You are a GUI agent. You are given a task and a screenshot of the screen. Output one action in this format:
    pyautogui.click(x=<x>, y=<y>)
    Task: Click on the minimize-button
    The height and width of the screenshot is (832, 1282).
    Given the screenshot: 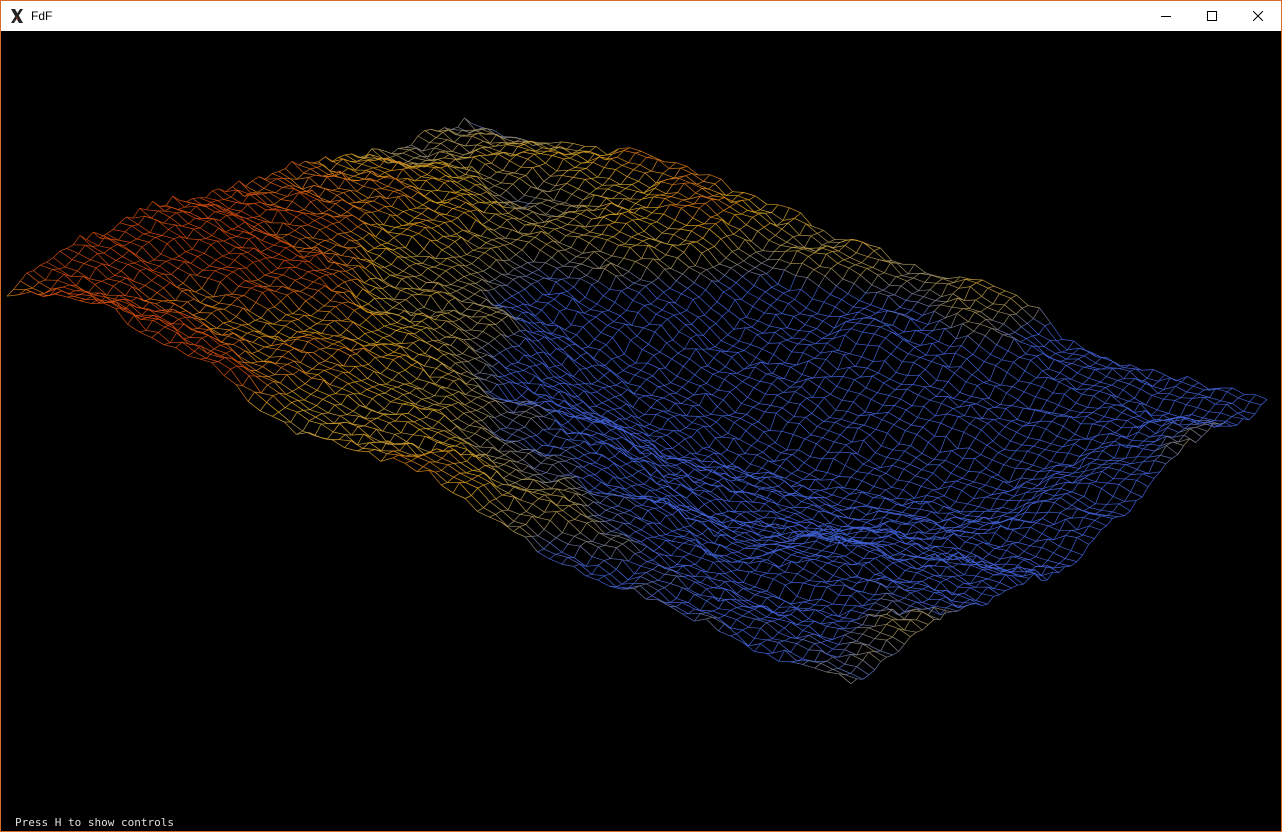 What is the action you would take?
    pyautogui.click(x=1166, y=16)
    